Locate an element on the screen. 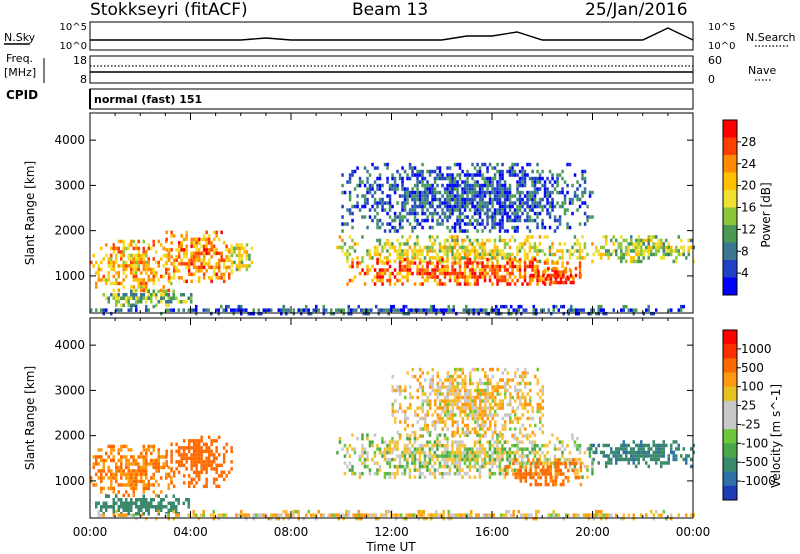 The height and width of the screenshot is (554, 800). nsky-label: N.Sky is located at coordinates (20, 37).